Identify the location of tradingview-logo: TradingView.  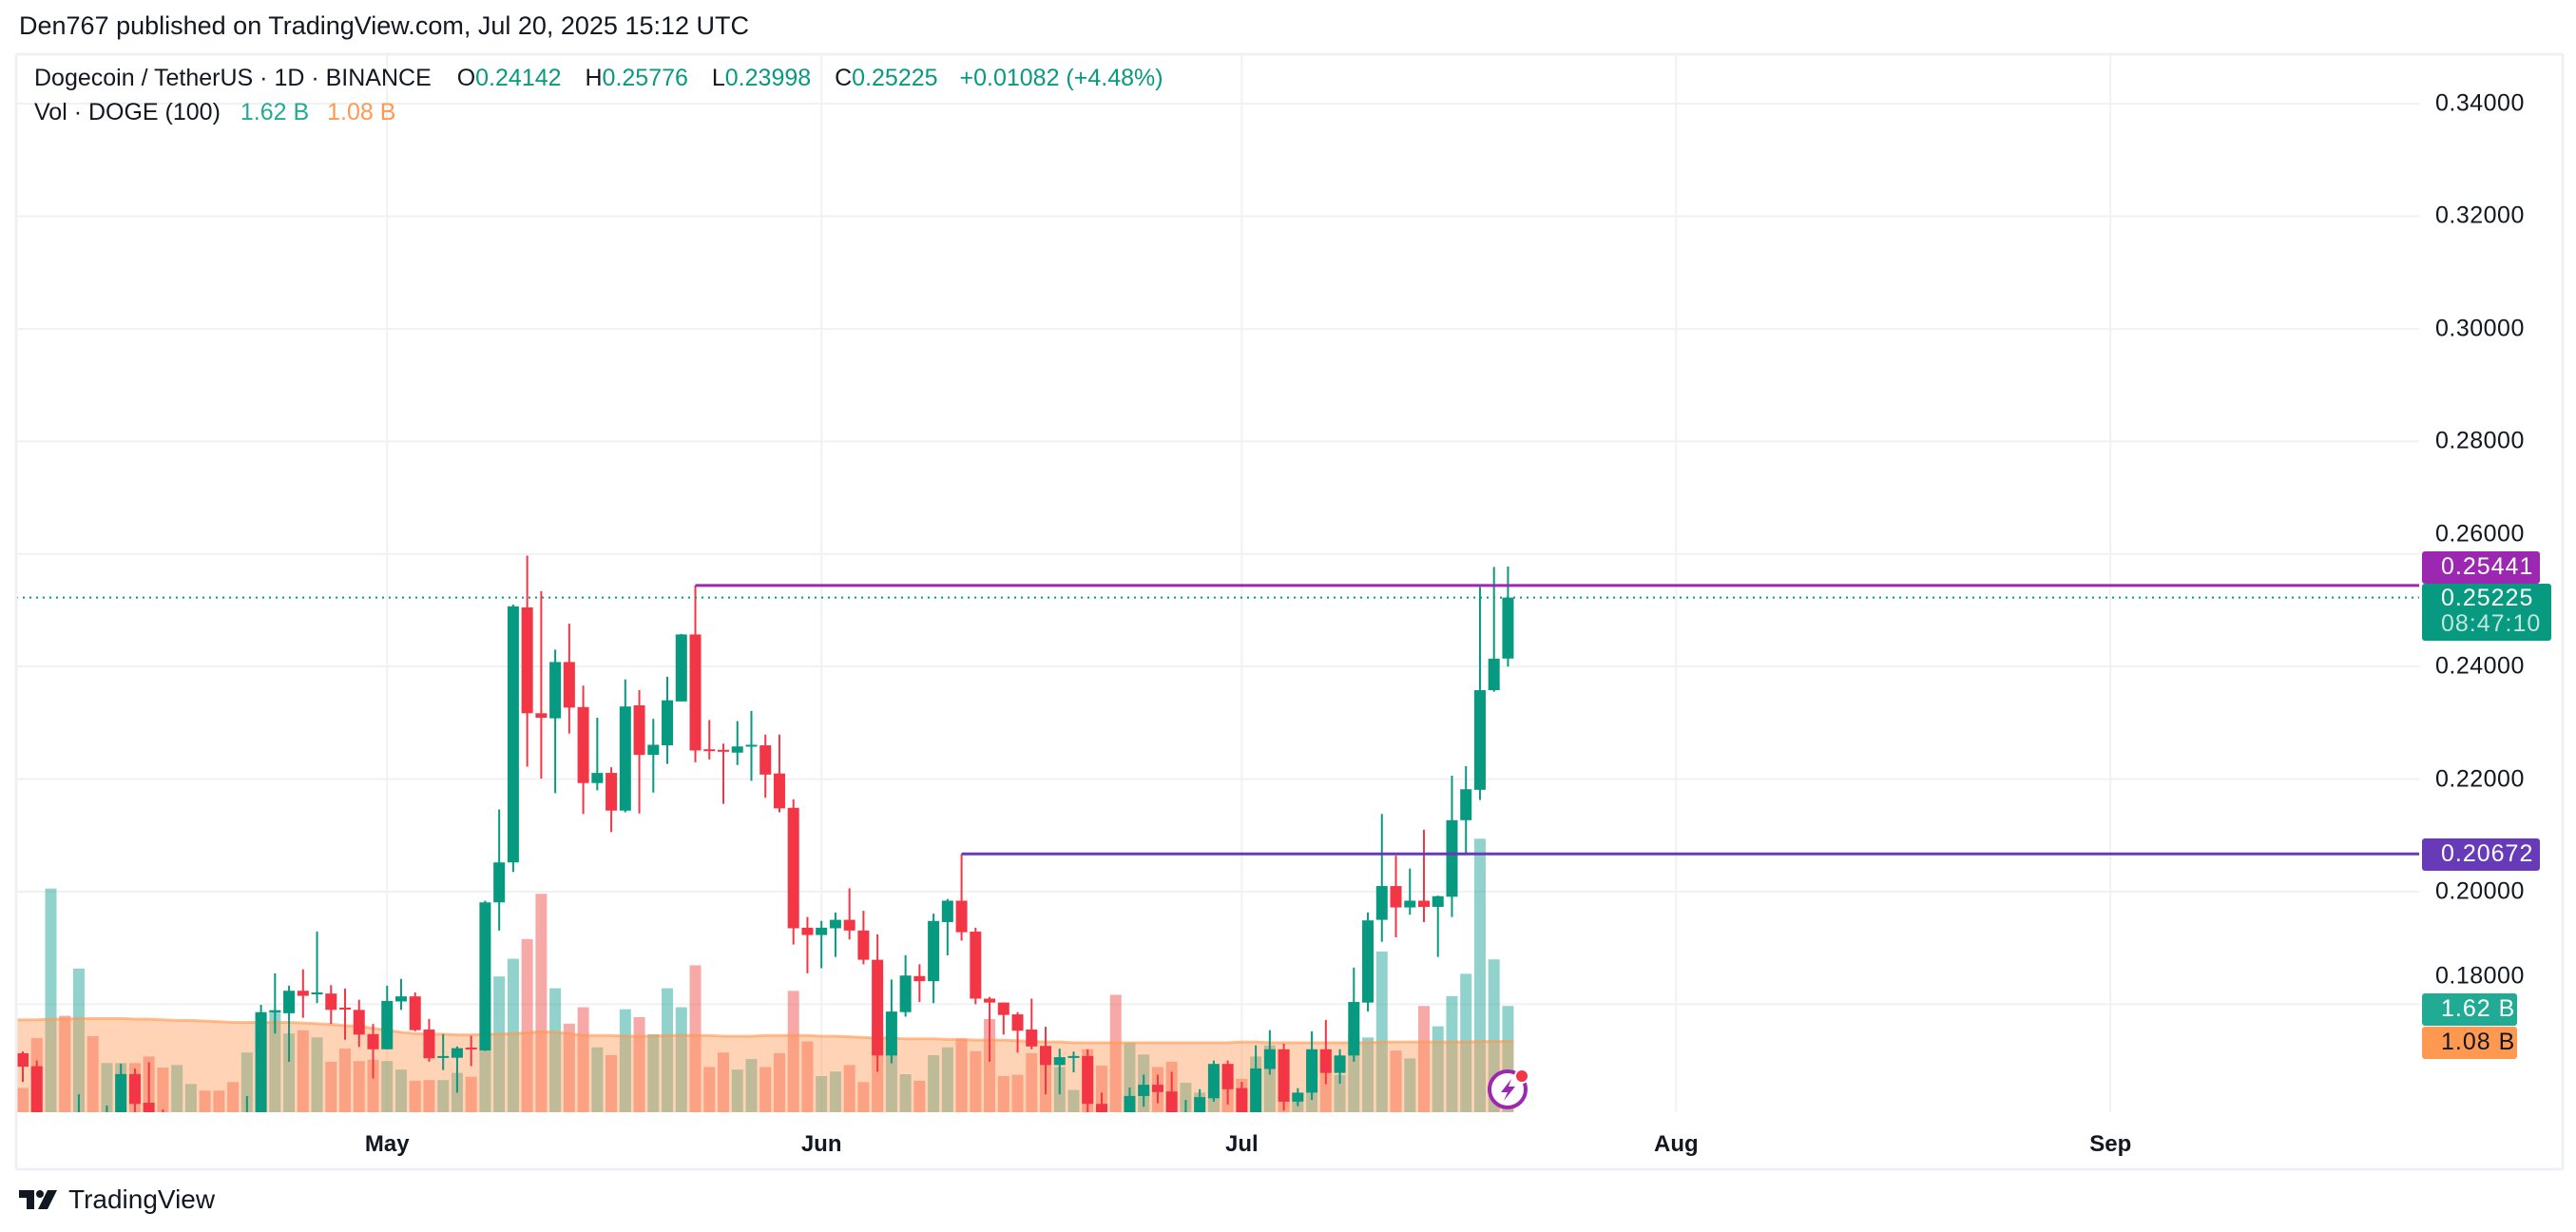
(117, 1199).